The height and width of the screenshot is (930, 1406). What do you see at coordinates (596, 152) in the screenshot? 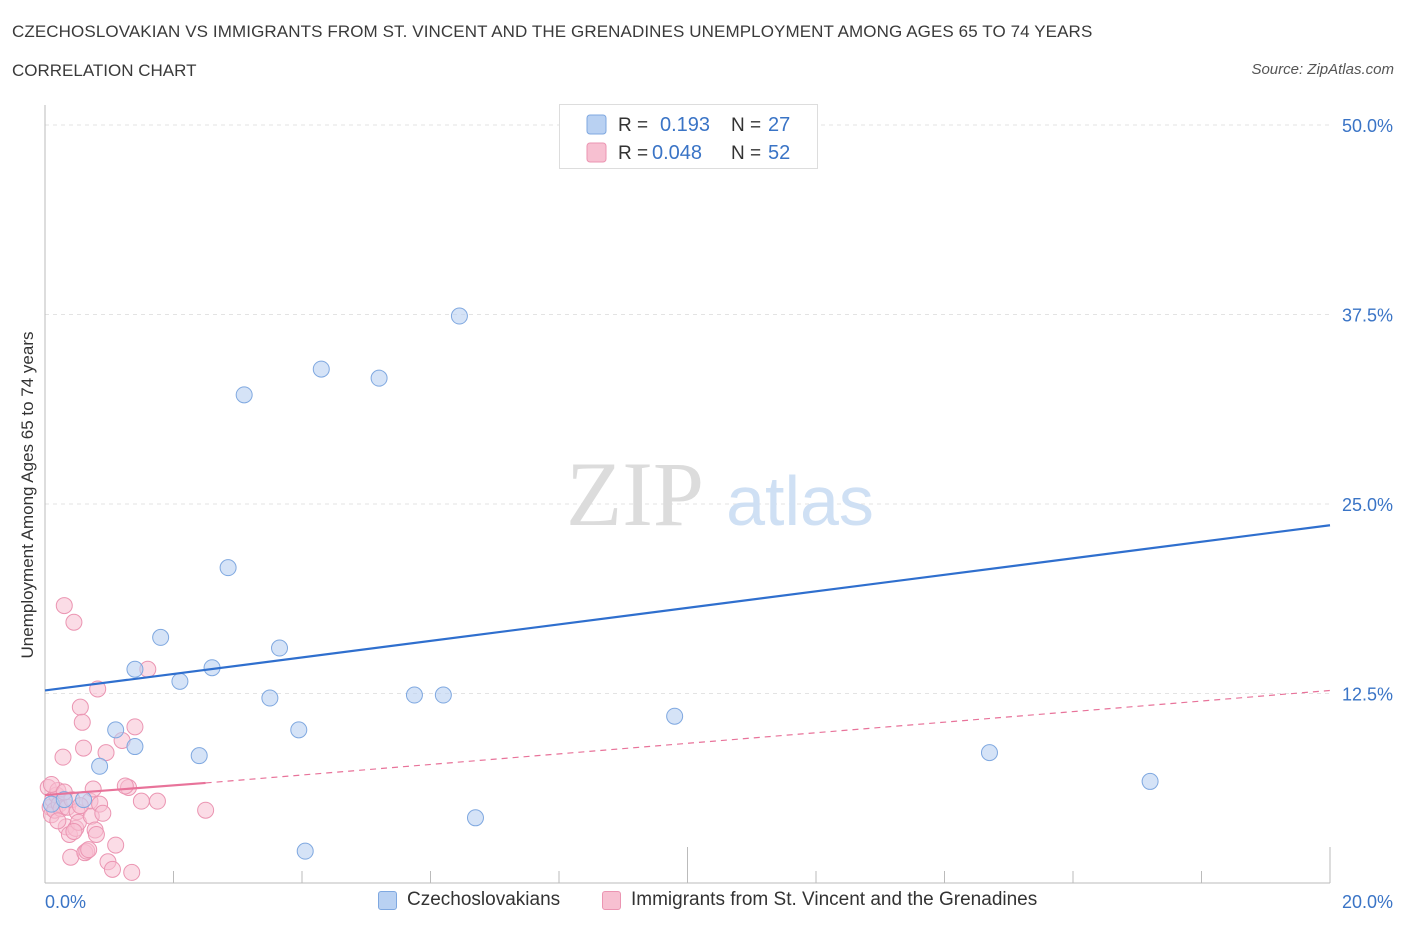
I see `legend-swatch-immigrants` at bounding box center [596, 152].